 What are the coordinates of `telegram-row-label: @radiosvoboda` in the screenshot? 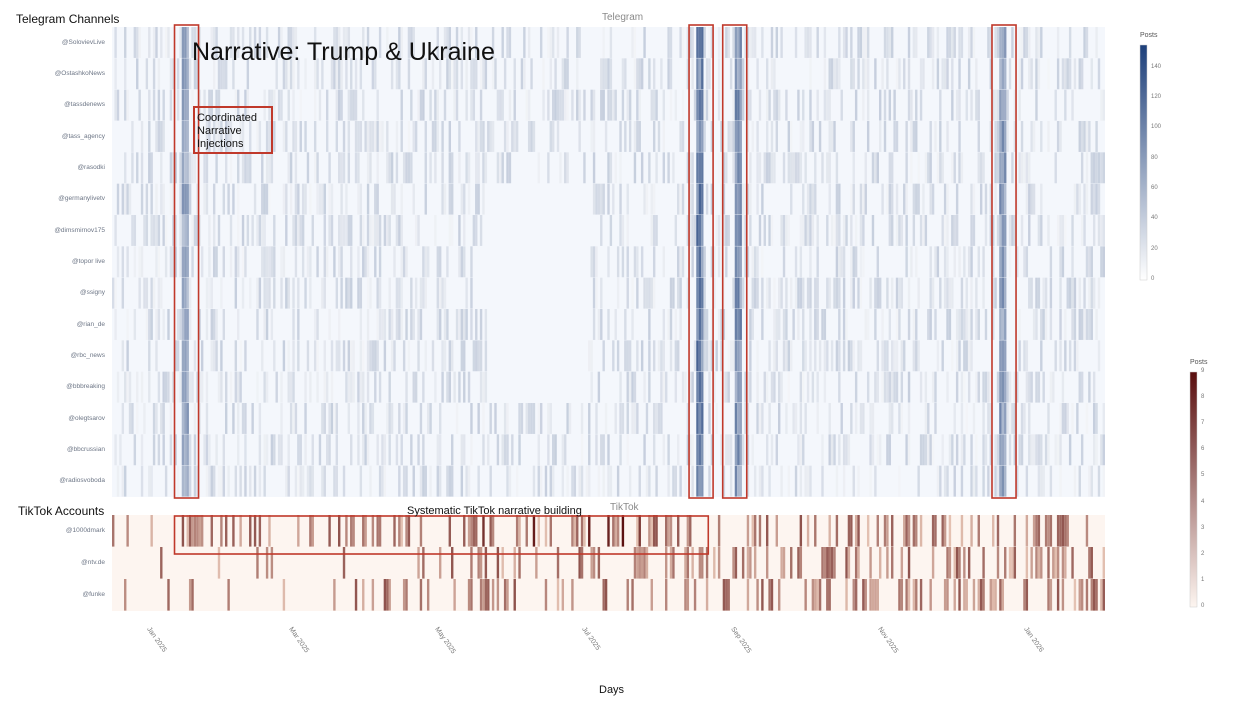 It's located at (82, 481).